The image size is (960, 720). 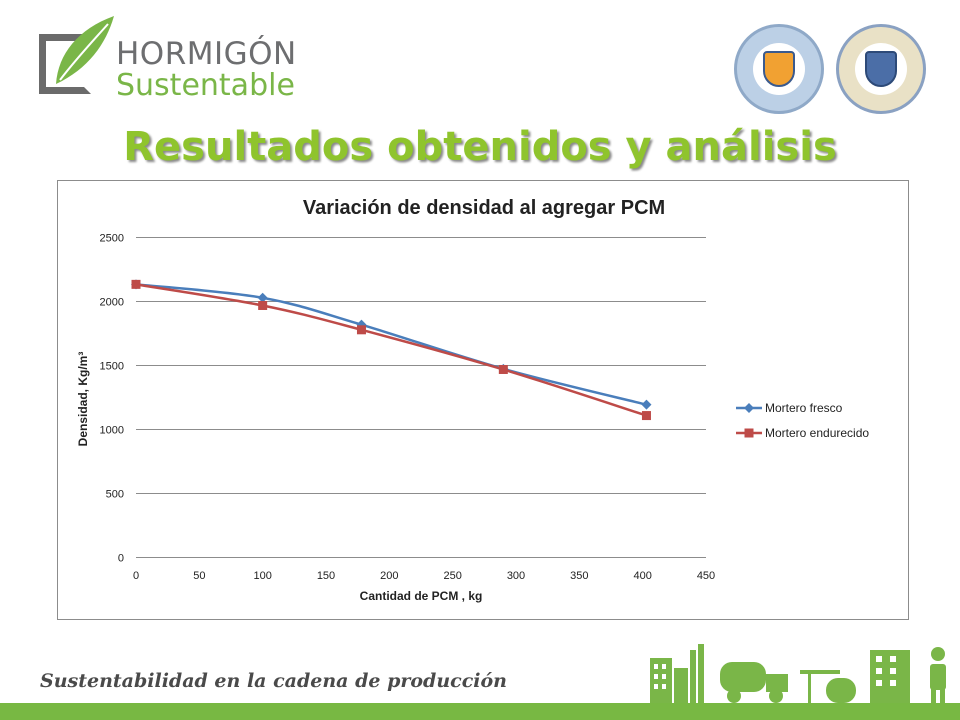 I want to click on logo-line-1: HORMIGÓN, so click(x=206, y=54).